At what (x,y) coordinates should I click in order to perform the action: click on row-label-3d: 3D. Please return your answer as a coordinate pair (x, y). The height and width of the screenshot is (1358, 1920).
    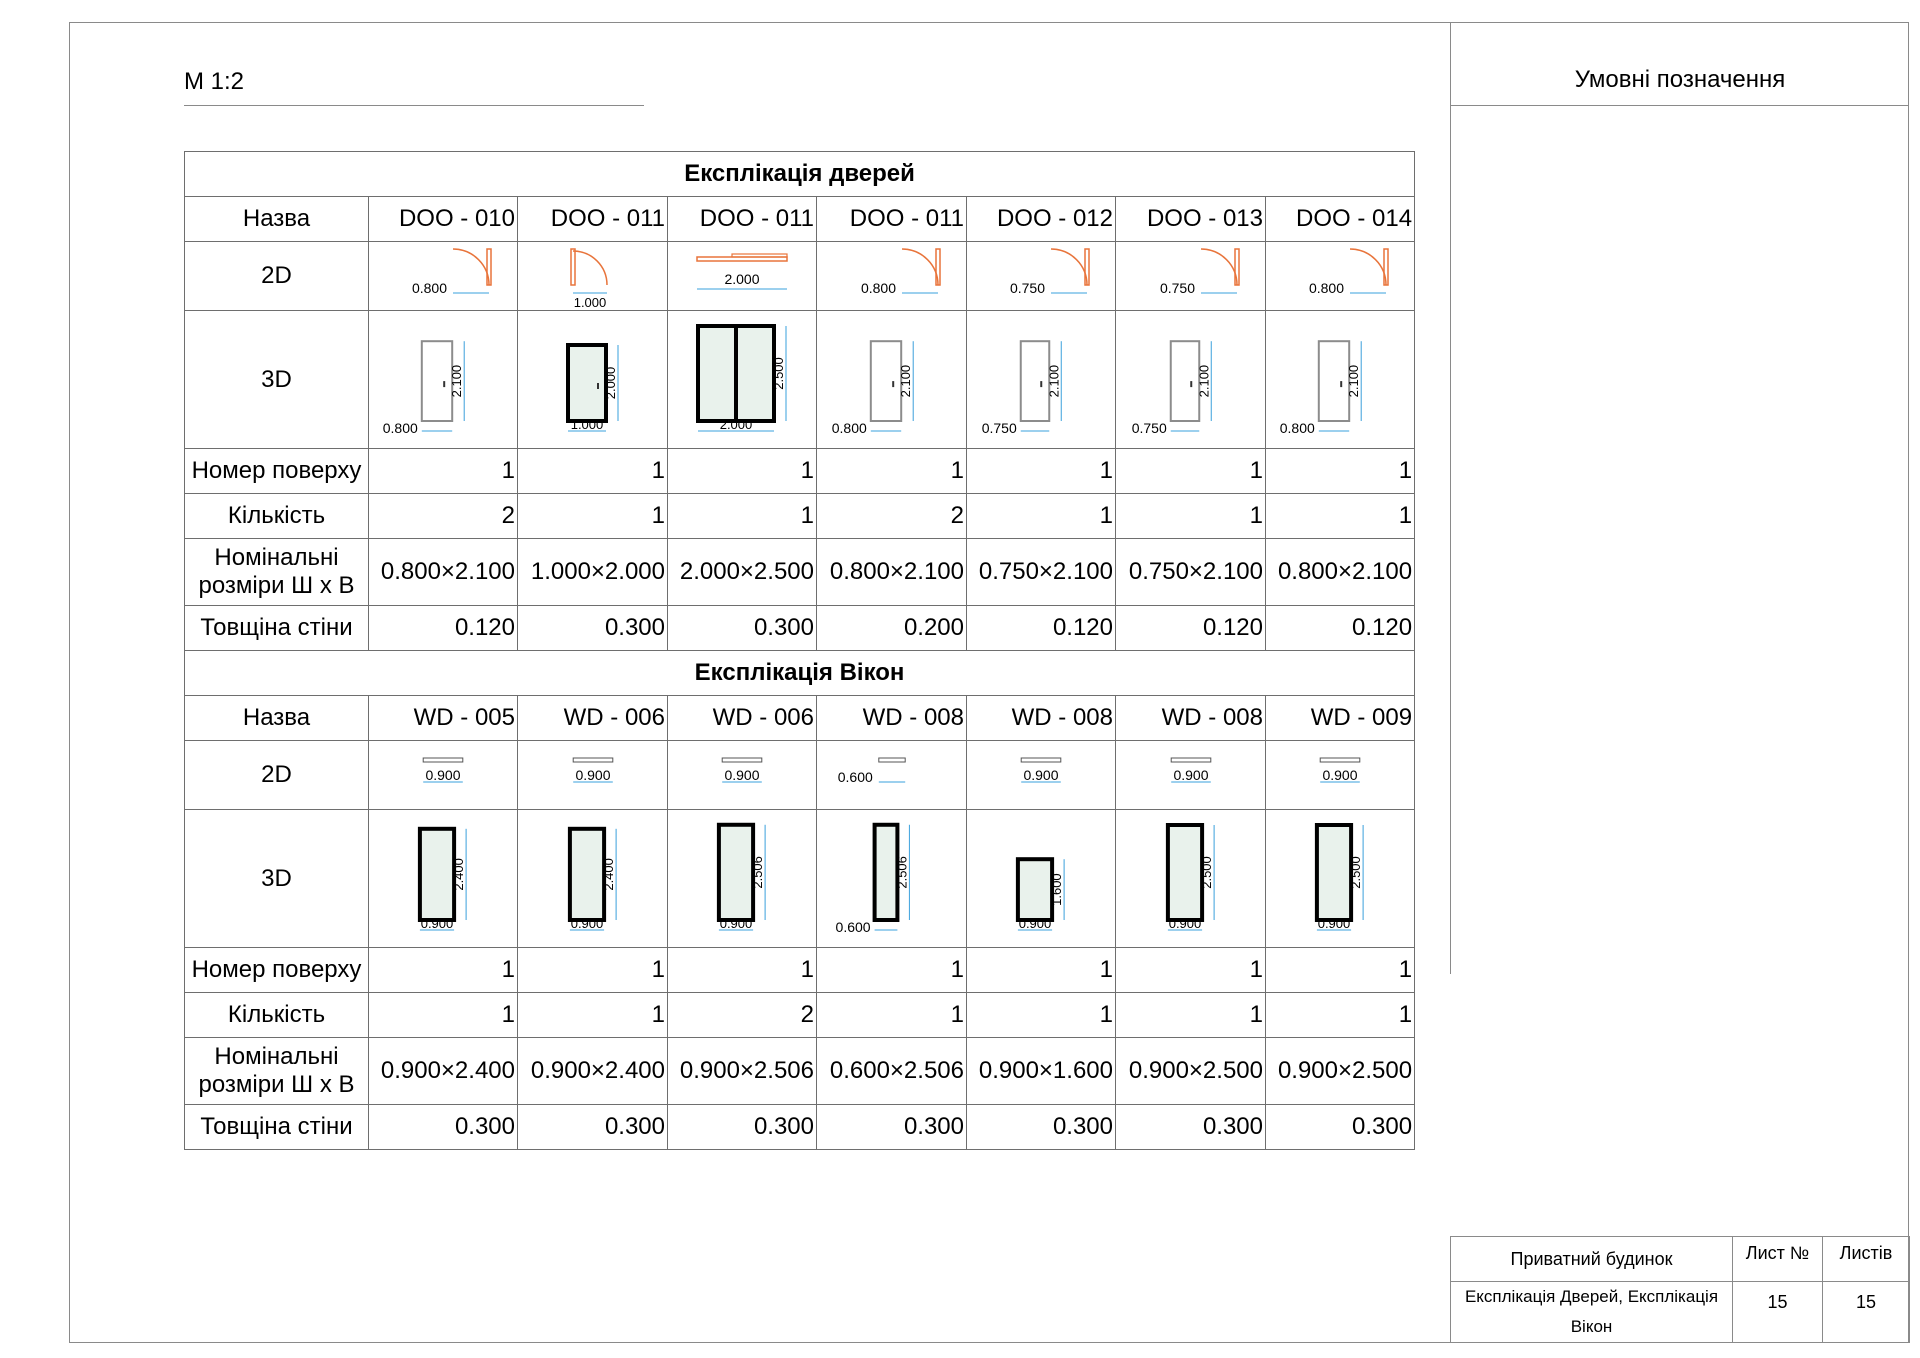
    Looking at the image, I should click on (276, 379).